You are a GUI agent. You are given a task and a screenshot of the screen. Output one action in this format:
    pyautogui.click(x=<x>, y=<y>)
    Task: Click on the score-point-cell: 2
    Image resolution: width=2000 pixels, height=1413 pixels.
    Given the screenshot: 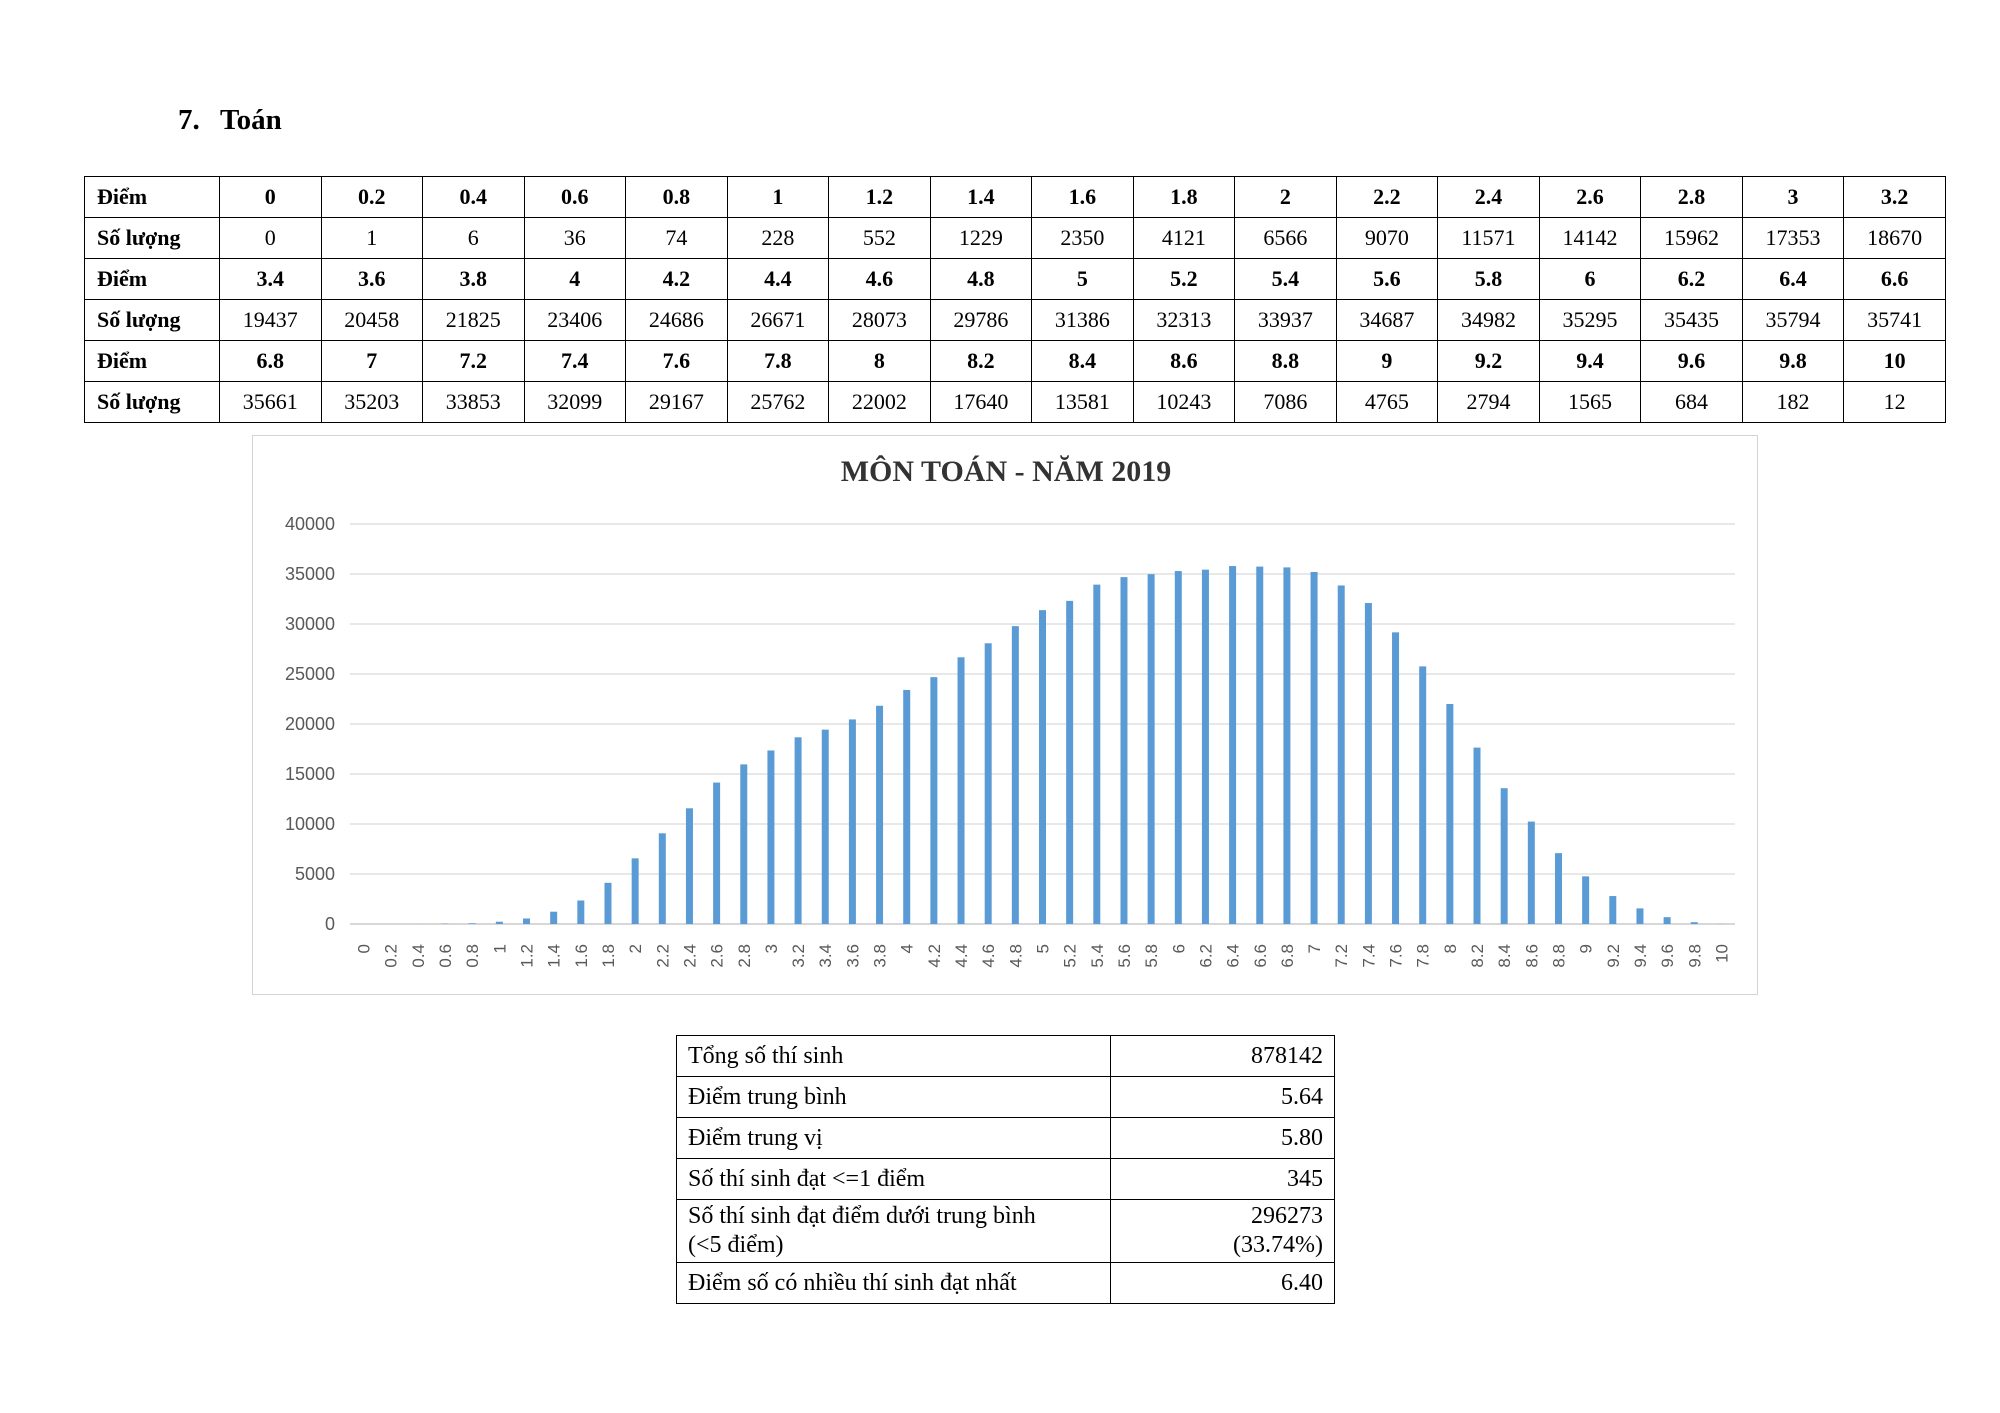 What is the action you would take?
    pyautogui.click(x=1285, y=197)
    